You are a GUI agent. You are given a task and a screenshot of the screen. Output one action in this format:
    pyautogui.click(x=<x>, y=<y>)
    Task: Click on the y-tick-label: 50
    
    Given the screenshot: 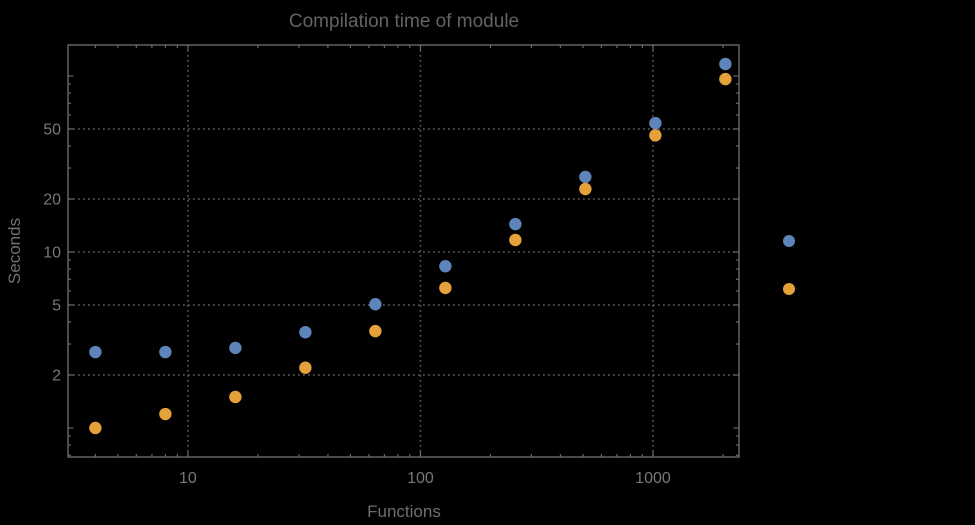 What is the action you would take?
    pyautogui.click(x=52, y=129)
    